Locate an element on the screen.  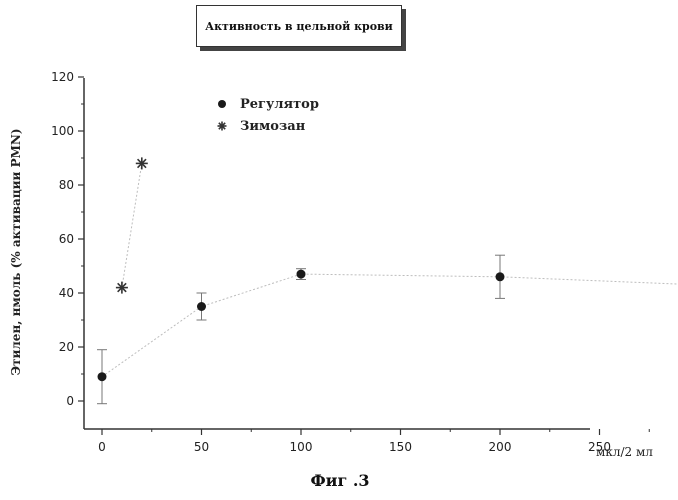
x-axis: 050100150200250300 is located at coordinates (381, 441).